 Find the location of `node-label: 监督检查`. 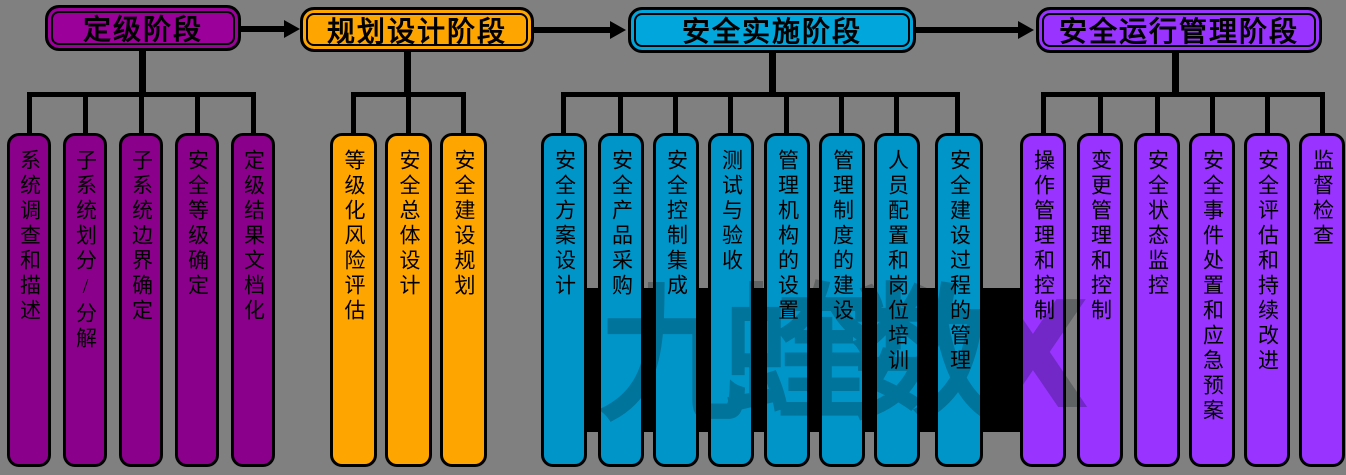

node-label: 监督检查 is located at coordinates (1322, 199).